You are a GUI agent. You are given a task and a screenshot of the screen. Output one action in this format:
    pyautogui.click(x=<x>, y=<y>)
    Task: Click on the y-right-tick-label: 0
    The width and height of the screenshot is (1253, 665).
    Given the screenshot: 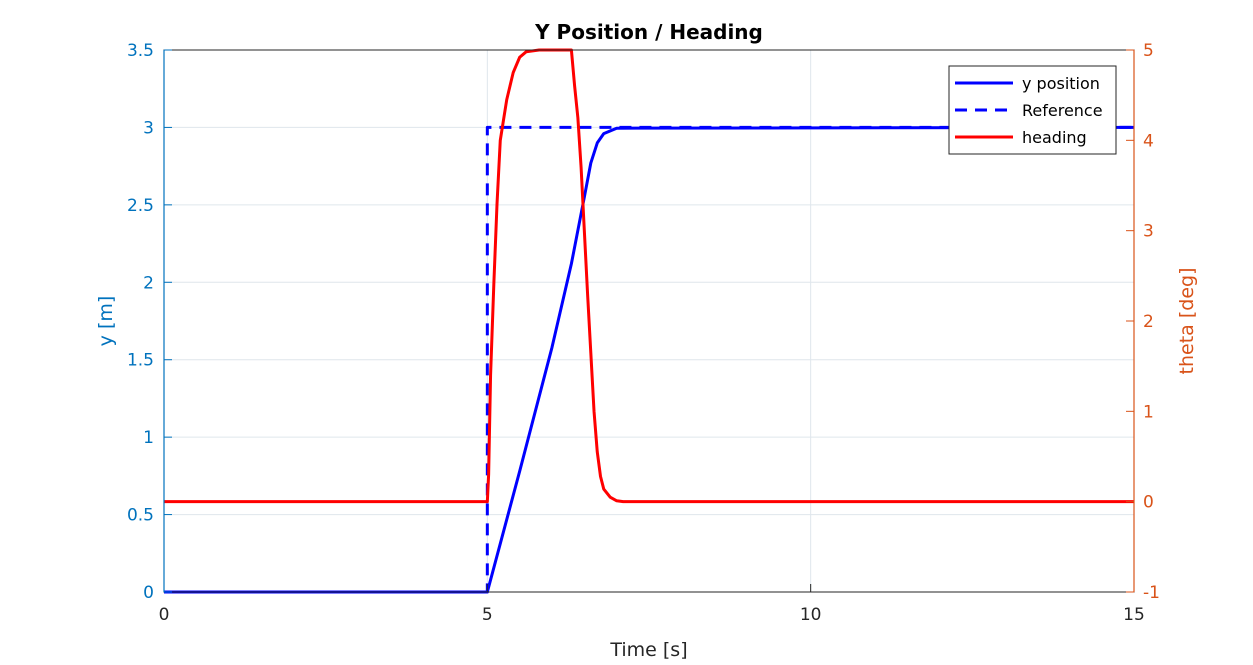 What is the action you would take?
    pyautogui.click(x=1148, y=503)
    